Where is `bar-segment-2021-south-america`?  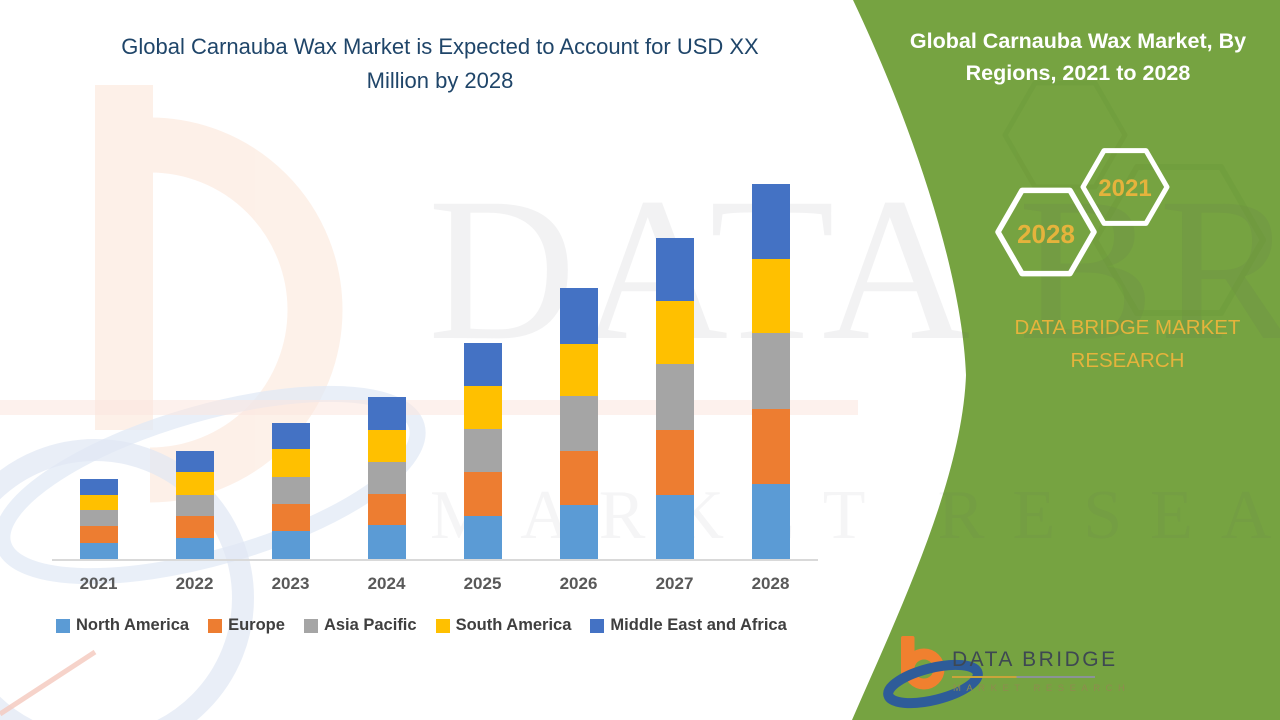 bar-segment-2021-south-america is located at coordinates (98, 502).